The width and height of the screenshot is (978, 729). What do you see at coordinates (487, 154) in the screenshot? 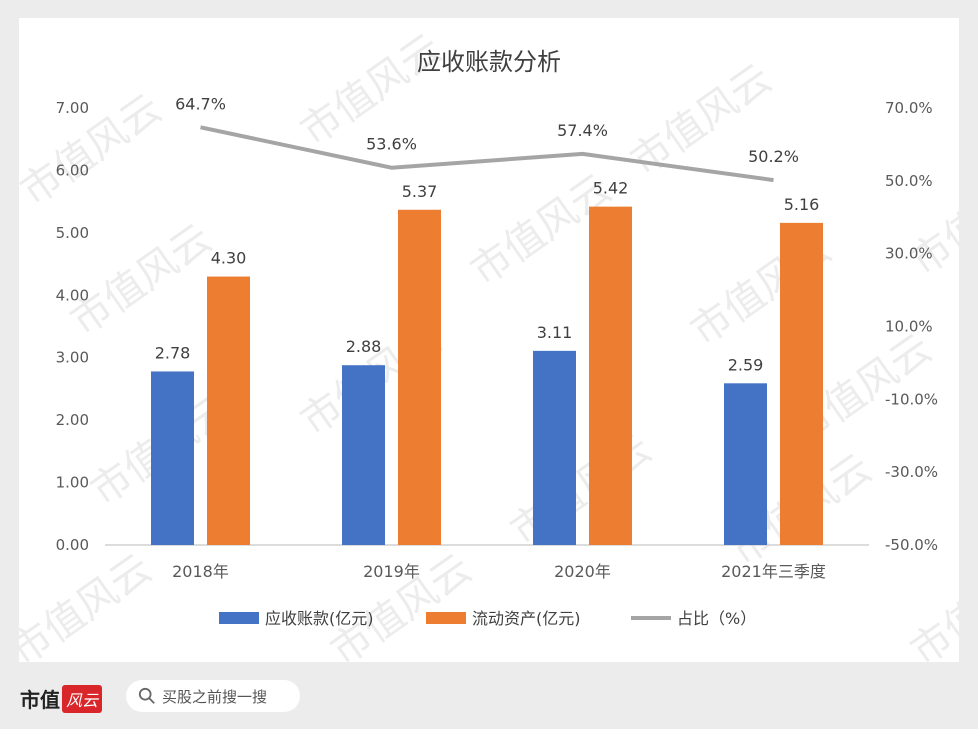
I see `line-ratio` at bounding box center [487, 154].